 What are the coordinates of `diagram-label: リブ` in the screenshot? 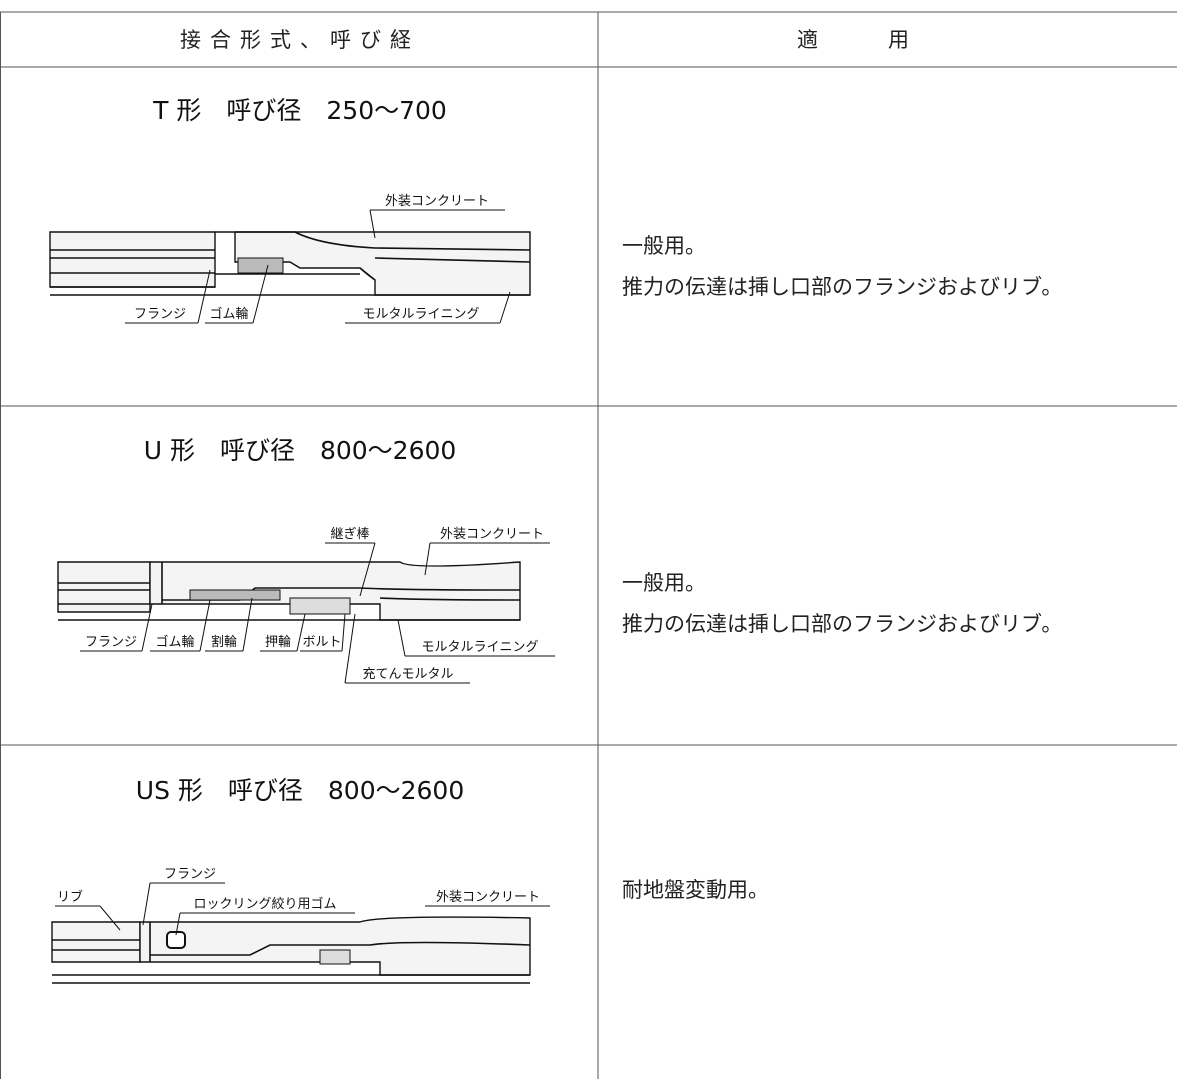 It's located at (70, 897).